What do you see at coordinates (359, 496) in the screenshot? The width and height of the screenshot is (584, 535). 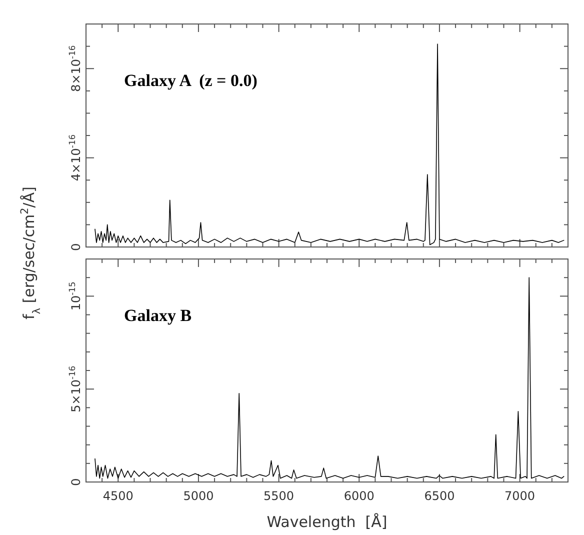 I see `x-tick-label: 6000` at bounding box center [359, 496].